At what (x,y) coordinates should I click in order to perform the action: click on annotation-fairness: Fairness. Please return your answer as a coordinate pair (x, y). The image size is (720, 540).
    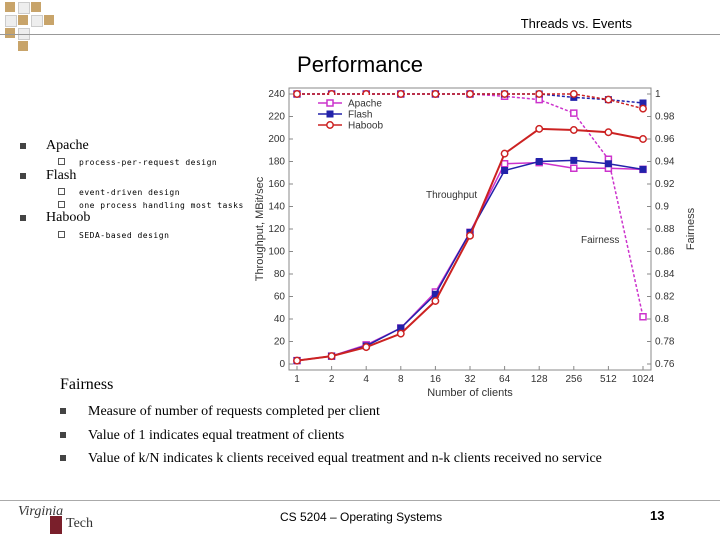
    Looking at the image, I should click on (600, 240).